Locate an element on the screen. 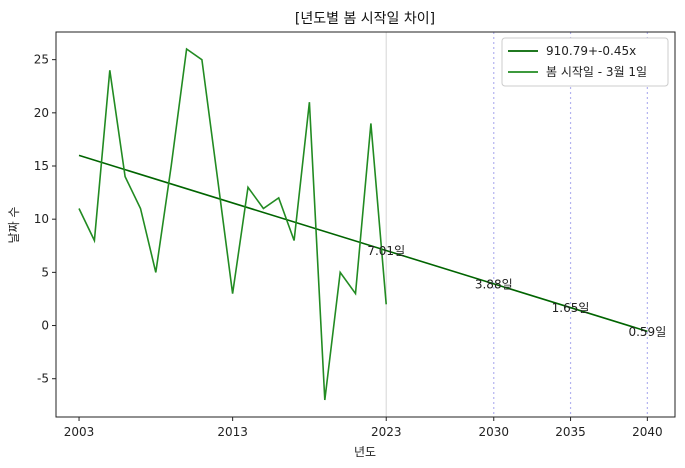  x-tick-label: 2030 is located at coordinates (493, 432).